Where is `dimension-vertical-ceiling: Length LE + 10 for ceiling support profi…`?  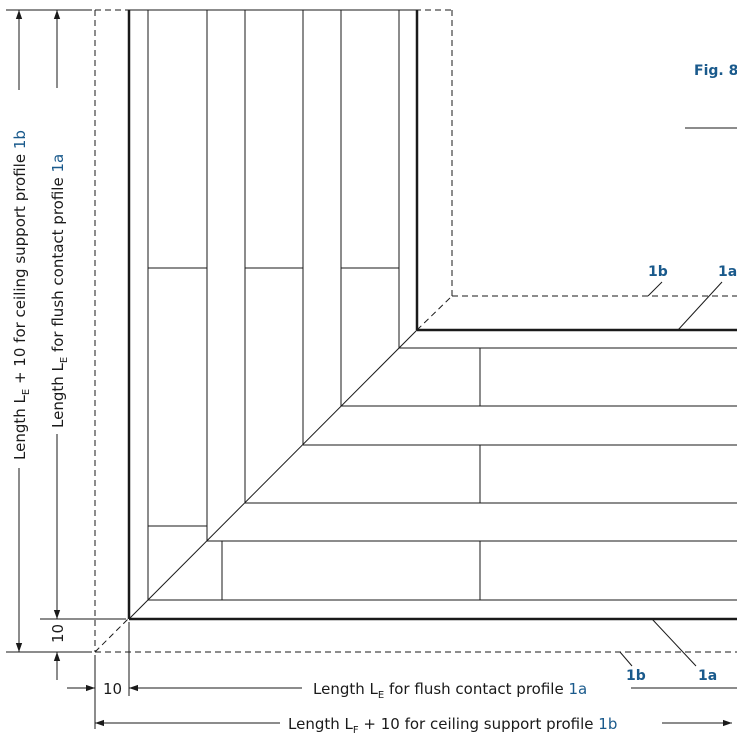 dimension-vertical-ceiling: Length LE + 10 for ceiling support profi… is located at coordinates (21, 331).